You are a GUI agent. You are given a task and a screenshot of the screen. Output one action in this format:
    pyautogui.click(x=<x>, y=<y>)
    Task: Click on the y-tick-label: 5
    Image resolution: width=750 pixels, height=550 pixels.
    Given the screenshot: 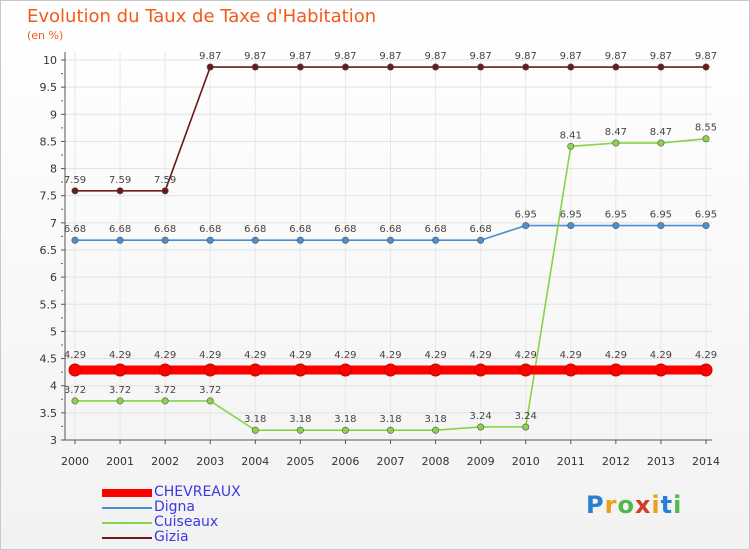 What is the action you would take?
    pyautogui.click(x=53, y=331)
    